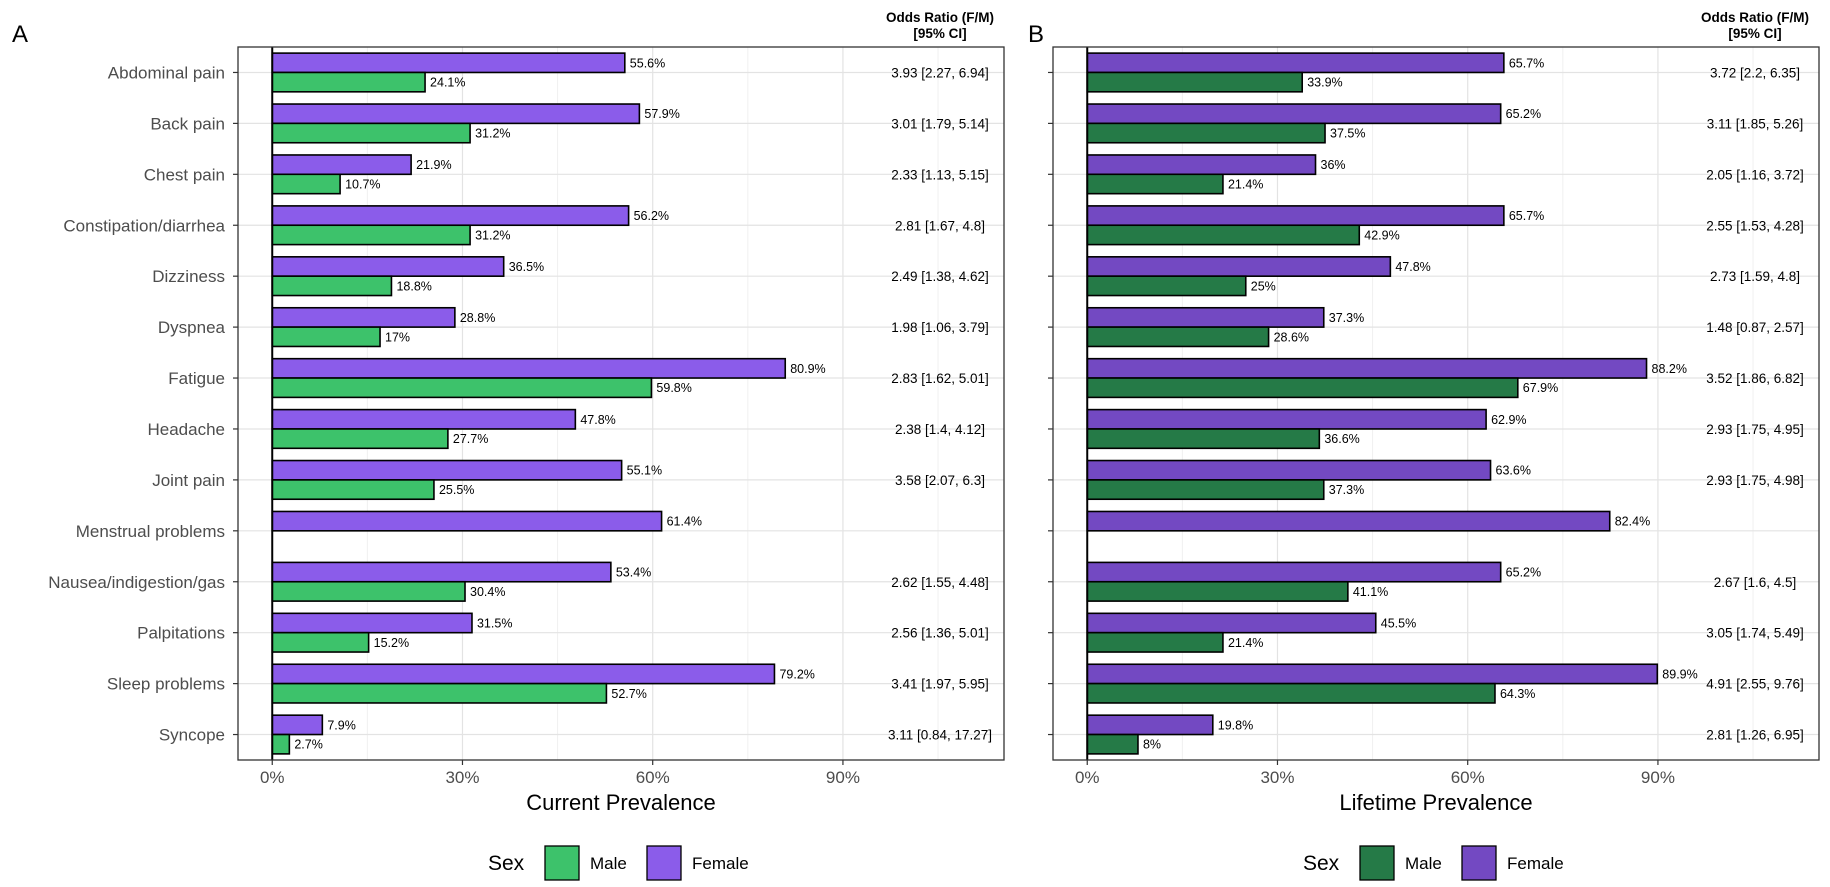 The width and height of the screenshot is (1830, 887). I want to click on odds-ratio-7: 2.93 [1.75, 4.95], so click(1755, 429).